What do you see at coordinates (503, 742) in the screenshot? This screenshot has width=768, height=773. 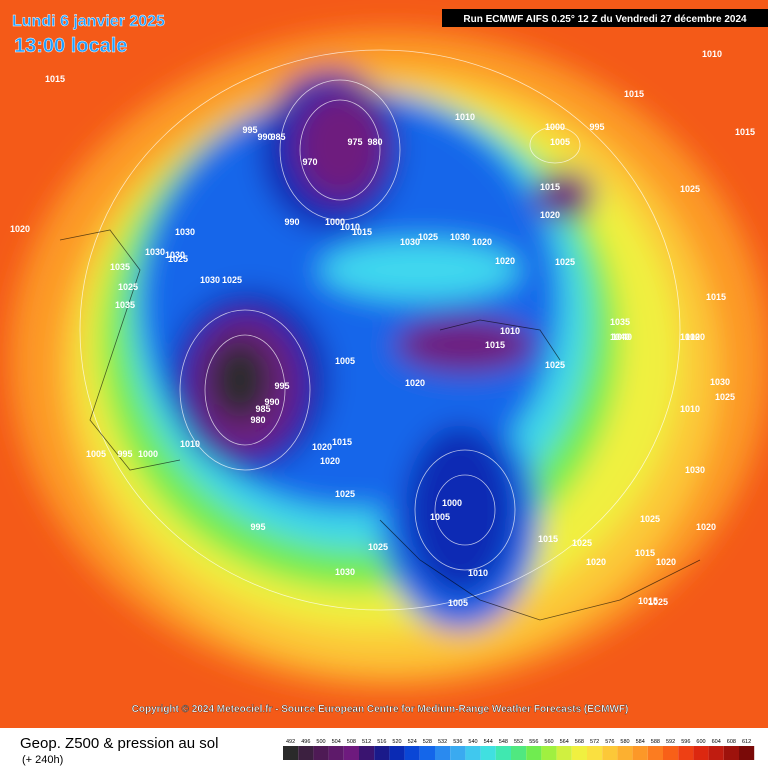 I see `scale-label: 548` at bounding box center [503, 742].